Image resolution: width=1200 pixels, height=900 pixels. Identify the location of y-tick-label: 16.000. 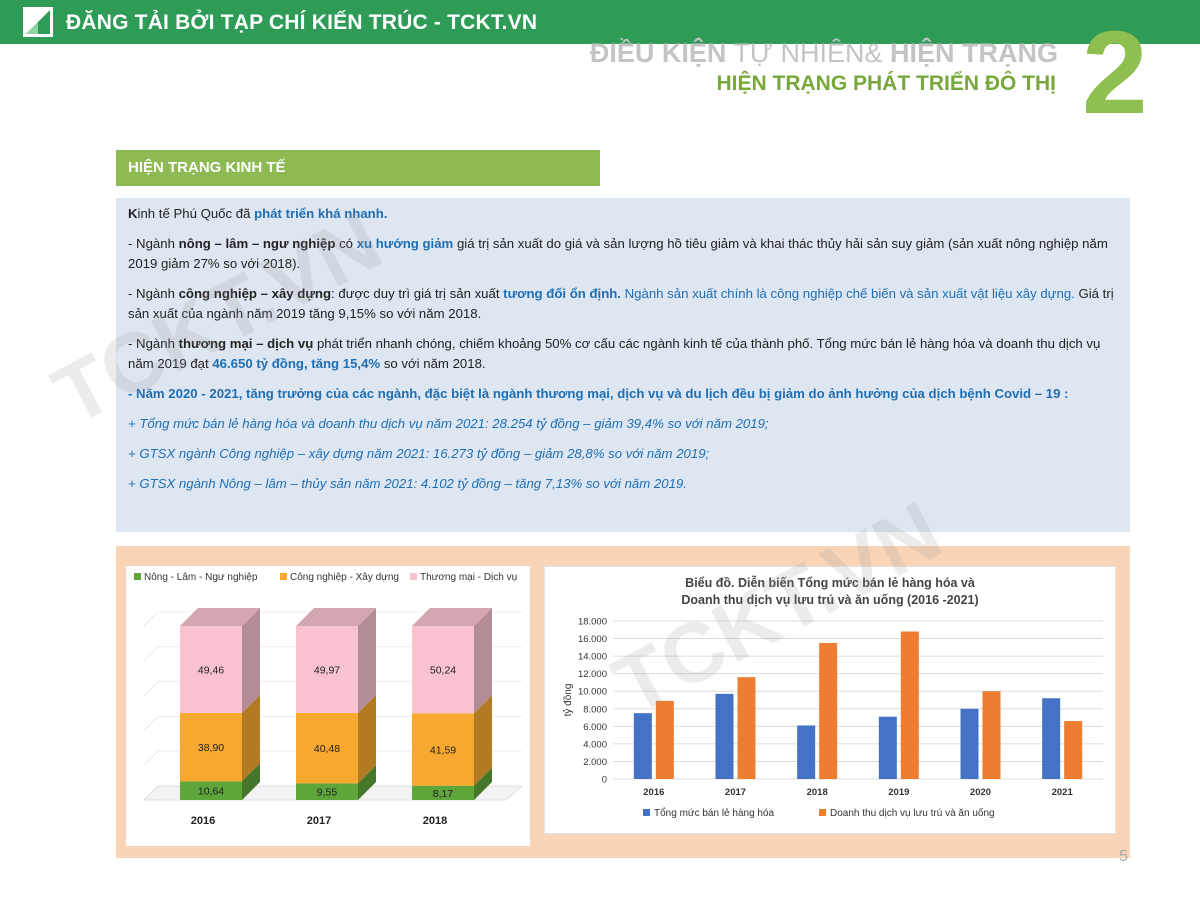
(592, 639).